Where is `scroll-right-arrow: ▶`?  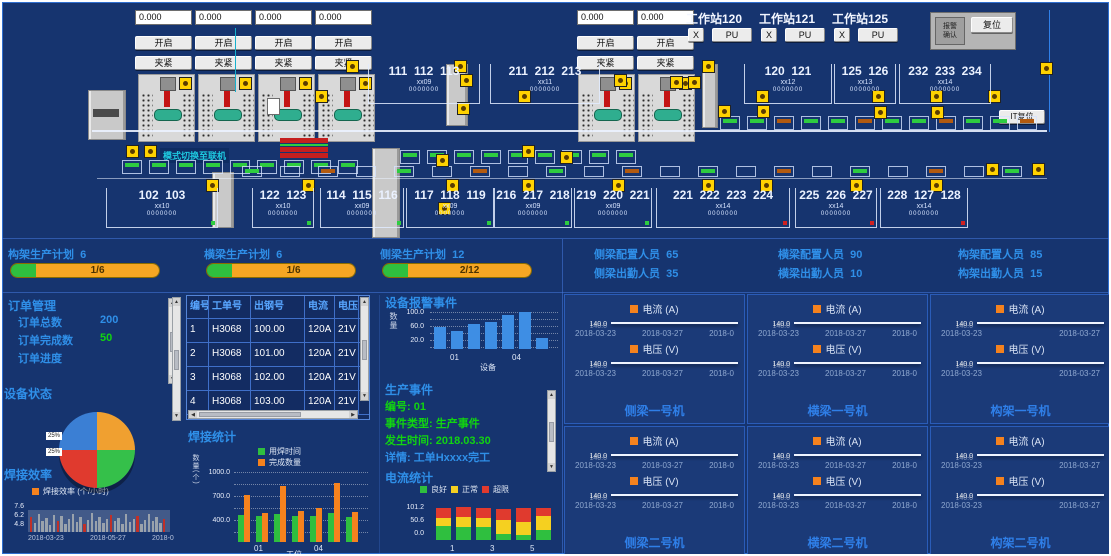
scroll-right-arrow: ▶ is located at coordinates (353, 414).